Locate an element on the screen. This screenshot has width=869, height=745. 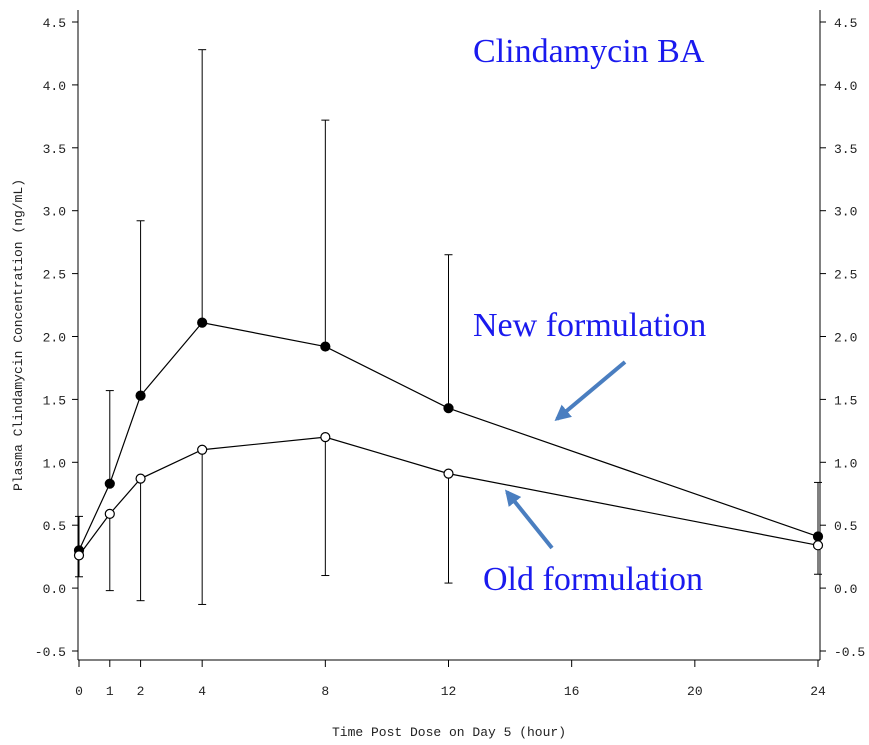
y-tick-label: 0.5 is located at coordinates (54, 526).